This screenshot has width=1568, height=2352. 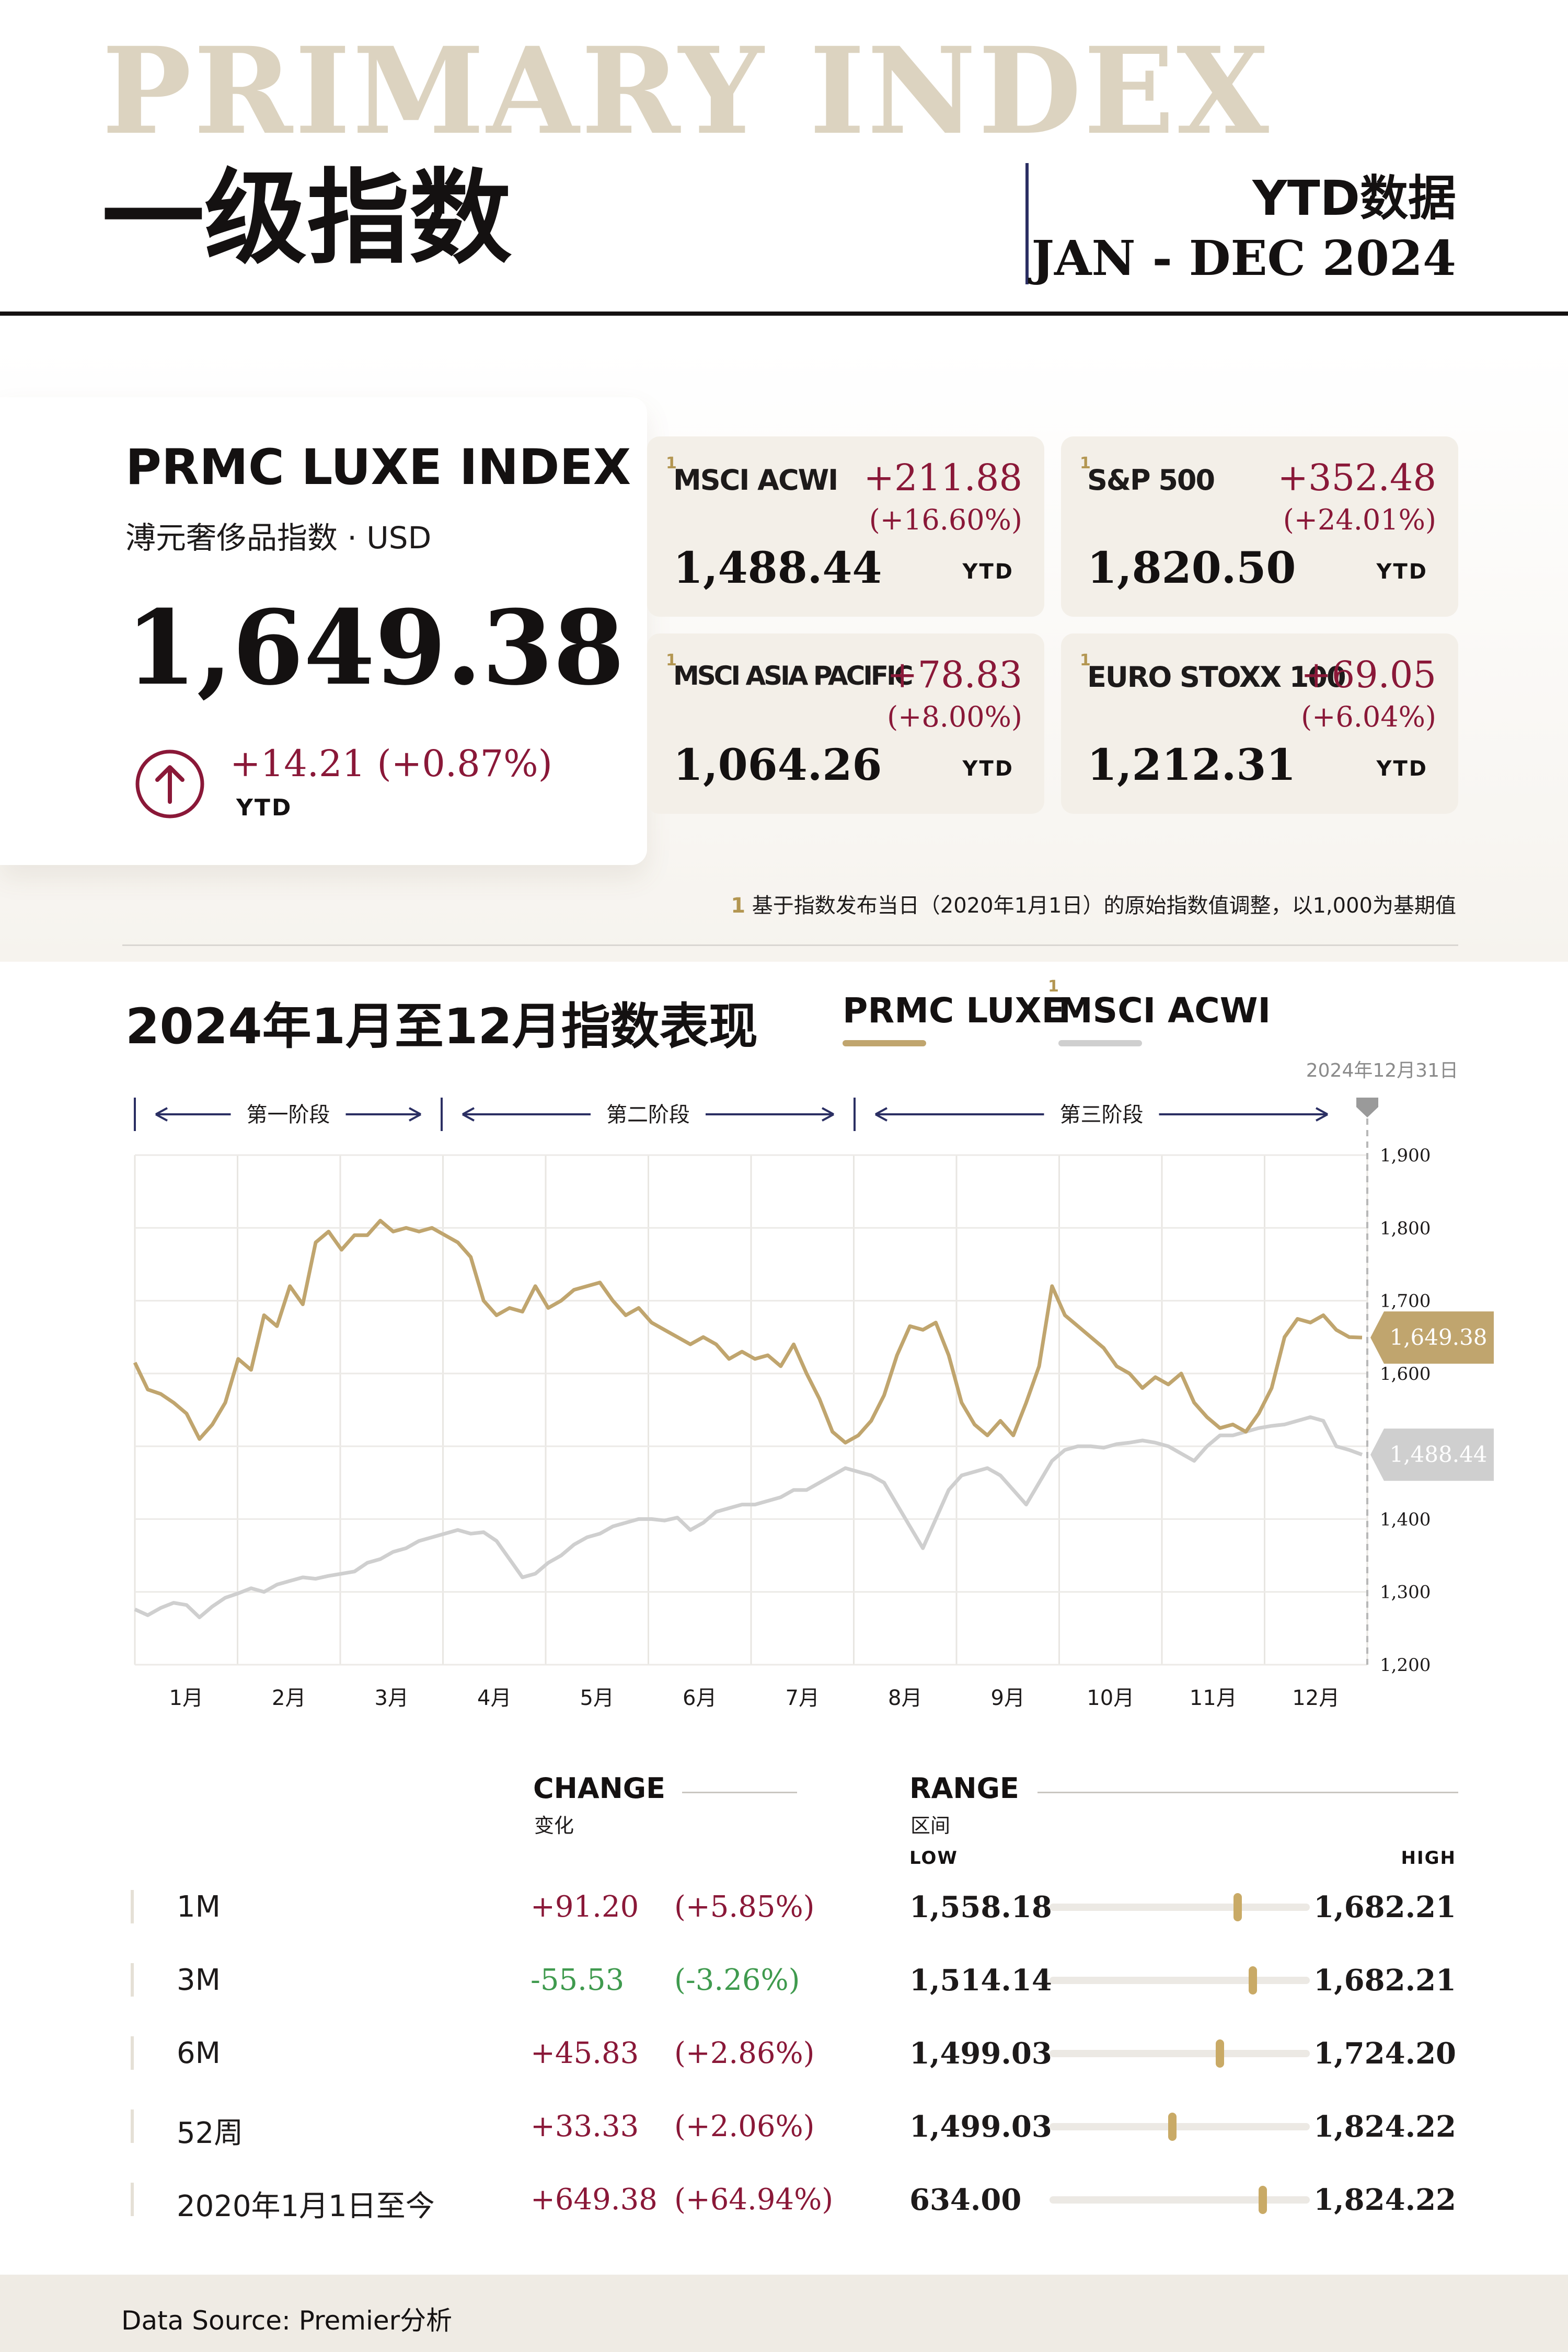 I want to click on y-tick-label: 1,300, so click(x=1405, y=1592).